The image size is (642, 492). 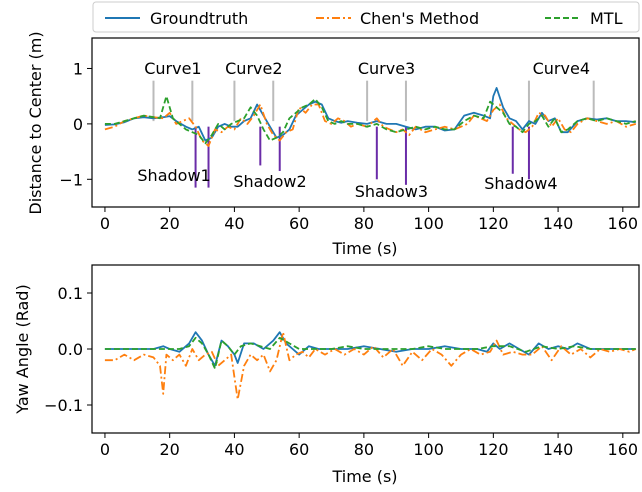 I want to click on series-line-mtl-bottom, so click(x=370, y=353).